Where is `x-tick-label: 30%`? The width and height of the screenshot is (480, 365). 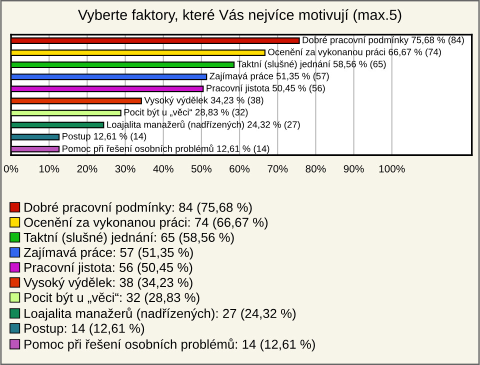
x-tick-label: 30% is located at coordinates (125, 168).